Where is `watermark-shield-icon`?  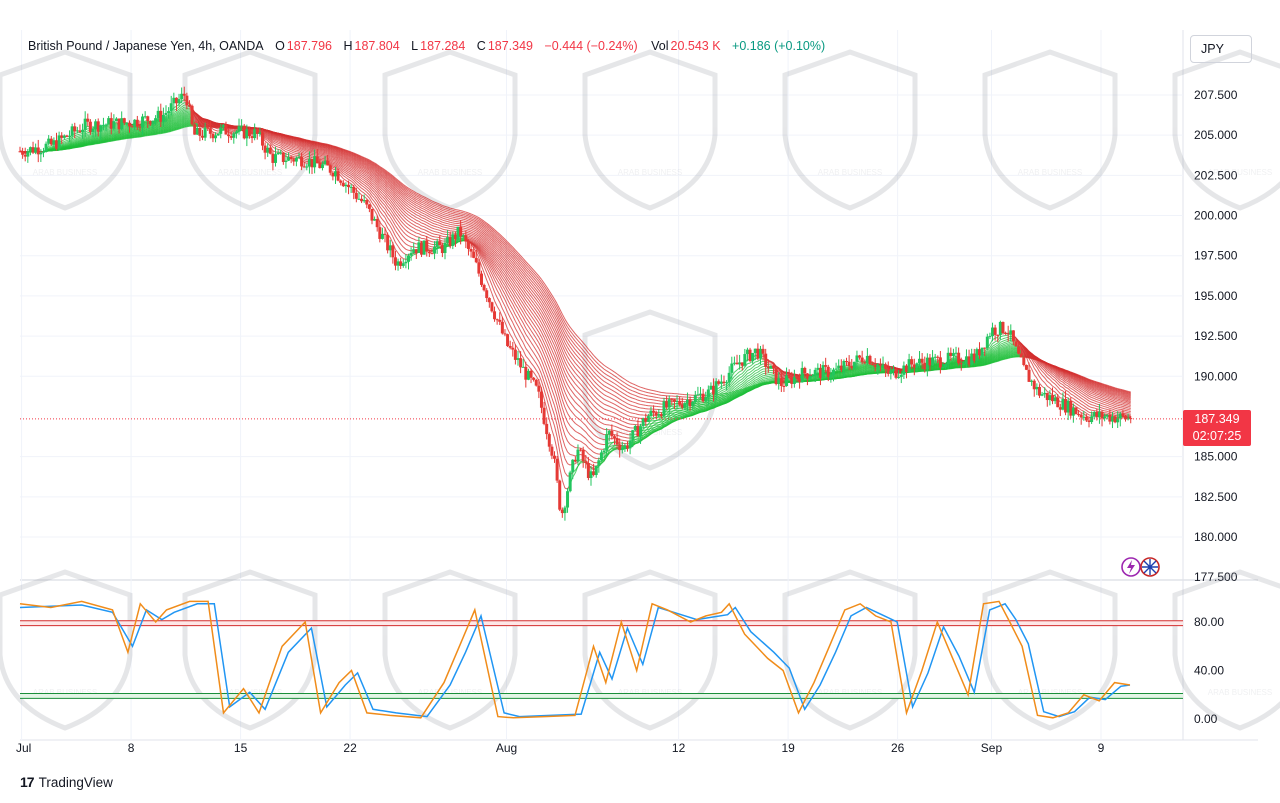
watermark-shield-icon is located at coordinates (66, 650).